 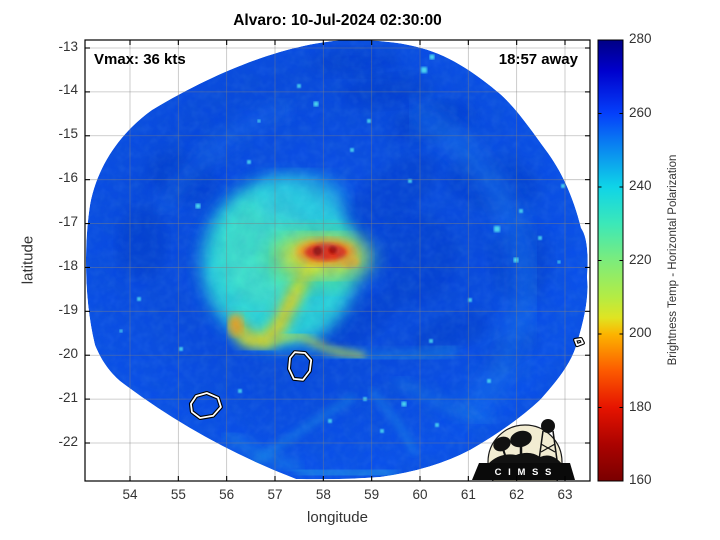 I want to click on x-axis-label: longitude, so click(x=337, y=517).